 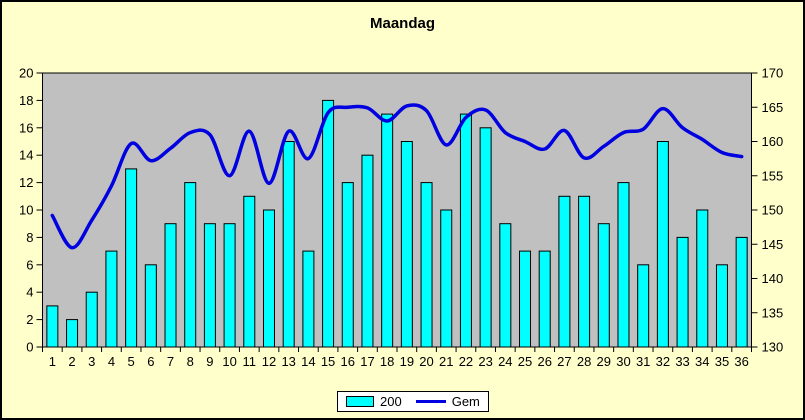 What do you see at coordinates (505, 361) in the screenshot?
I see `x-axis-label: 24` at bounding box center [505, 361].